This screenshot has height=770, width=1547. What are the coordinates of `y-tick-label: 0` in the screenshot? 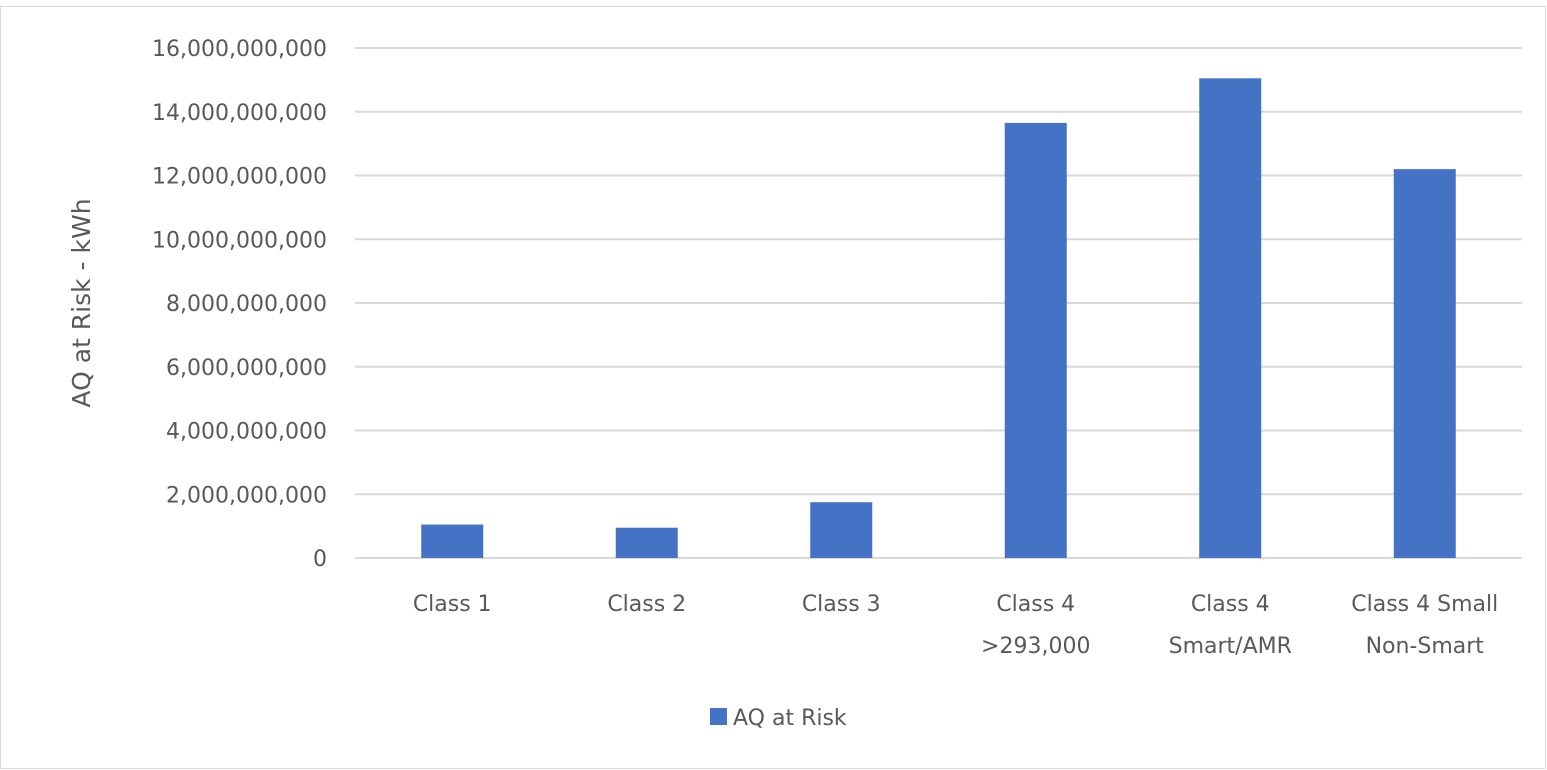 It's located at (320, 559).